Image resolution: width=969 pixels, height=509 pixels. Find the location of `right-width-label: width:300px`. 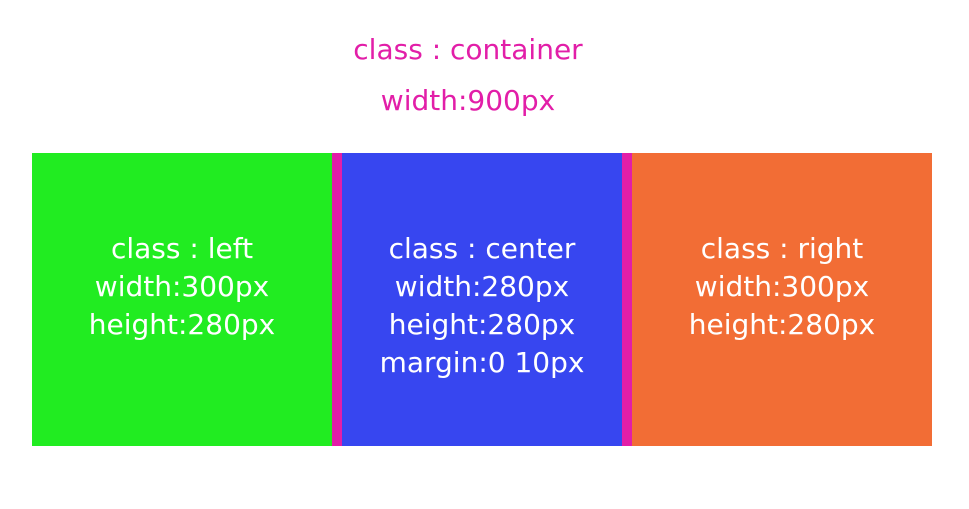

right-width-label: width:300px is located at coordinates (782, 286).